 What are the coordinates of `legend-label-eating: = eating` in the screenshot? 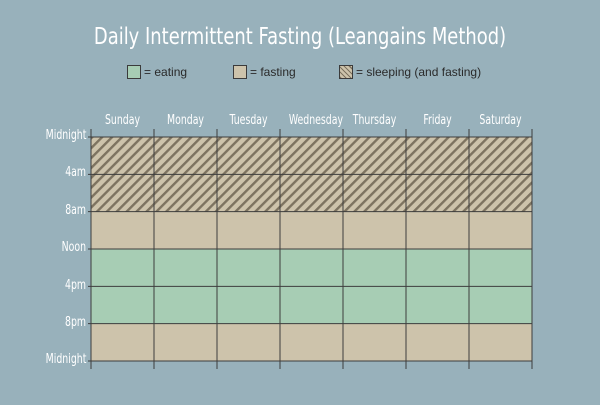 It's located at (166, 72).